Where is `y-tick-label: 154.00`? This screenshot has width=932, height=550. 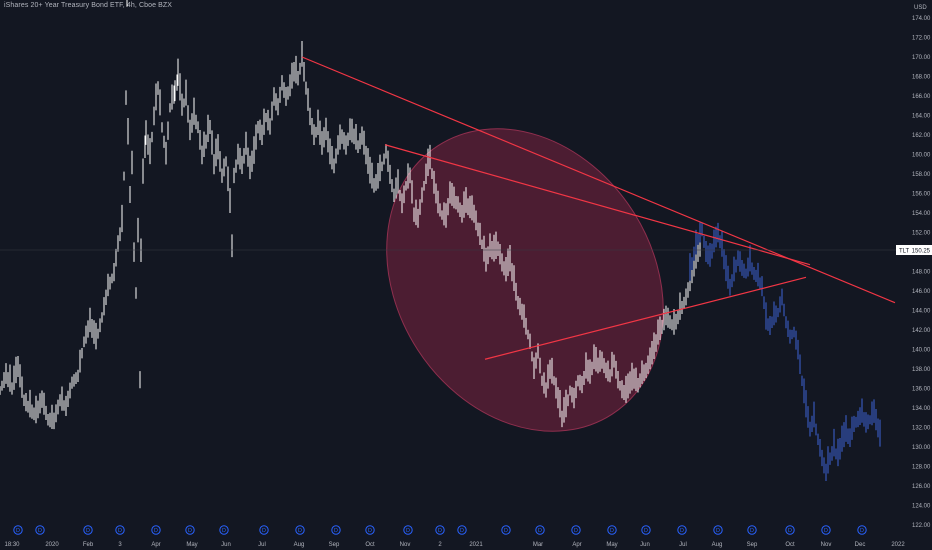 y-tick-label: 154.00 is located at coordinates (921, 214).